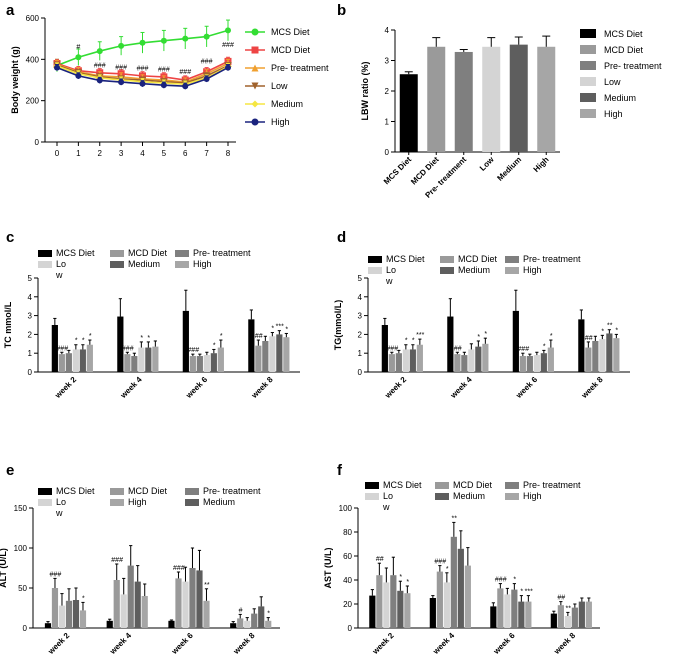 The height and width of the screenshot is (661, 685). What do you see at coordinates (61, 502) in the screenshot?
I see `panel-e-legend-label: Lo` at bounding box center [61, 502].